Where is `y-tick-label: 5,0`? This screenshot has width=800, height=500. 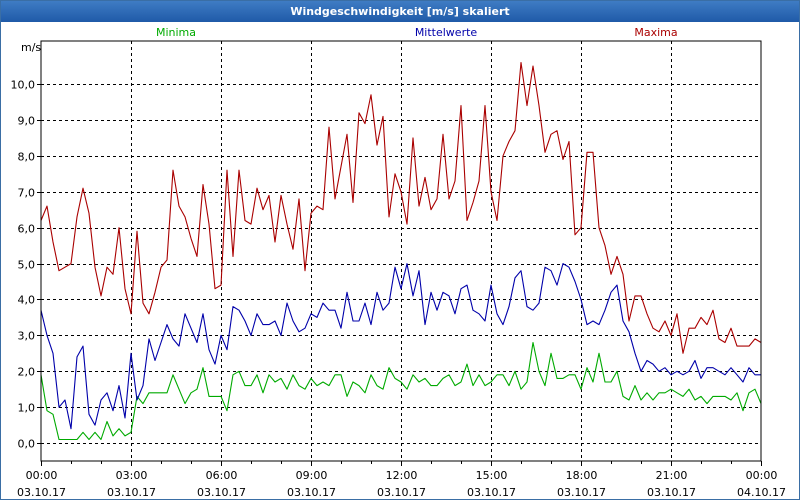
y-tick-label: 5,0 is located at coordinates (27, 265).